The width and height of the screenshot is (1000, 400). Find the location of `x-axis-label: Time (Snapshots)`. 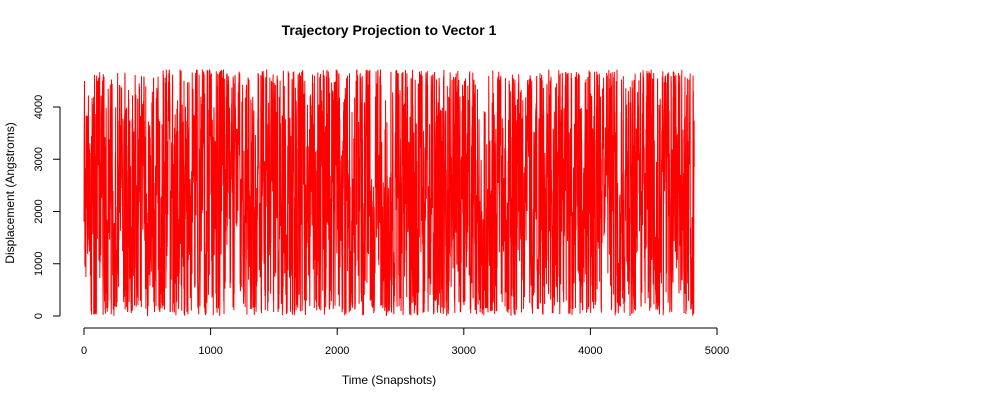

x-axis-label: Time (Snapshots) is located at coordinates (389, 380).